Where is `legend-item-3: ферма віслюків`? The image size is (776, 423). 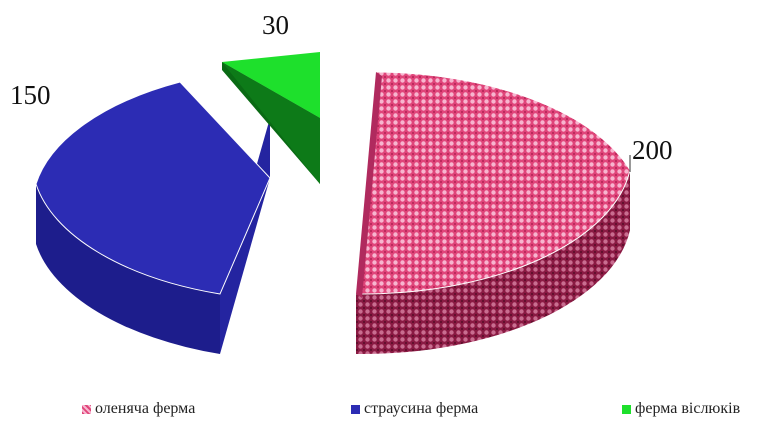 legend-item-3: ферма віслюків is located at coordinates (681, 409).